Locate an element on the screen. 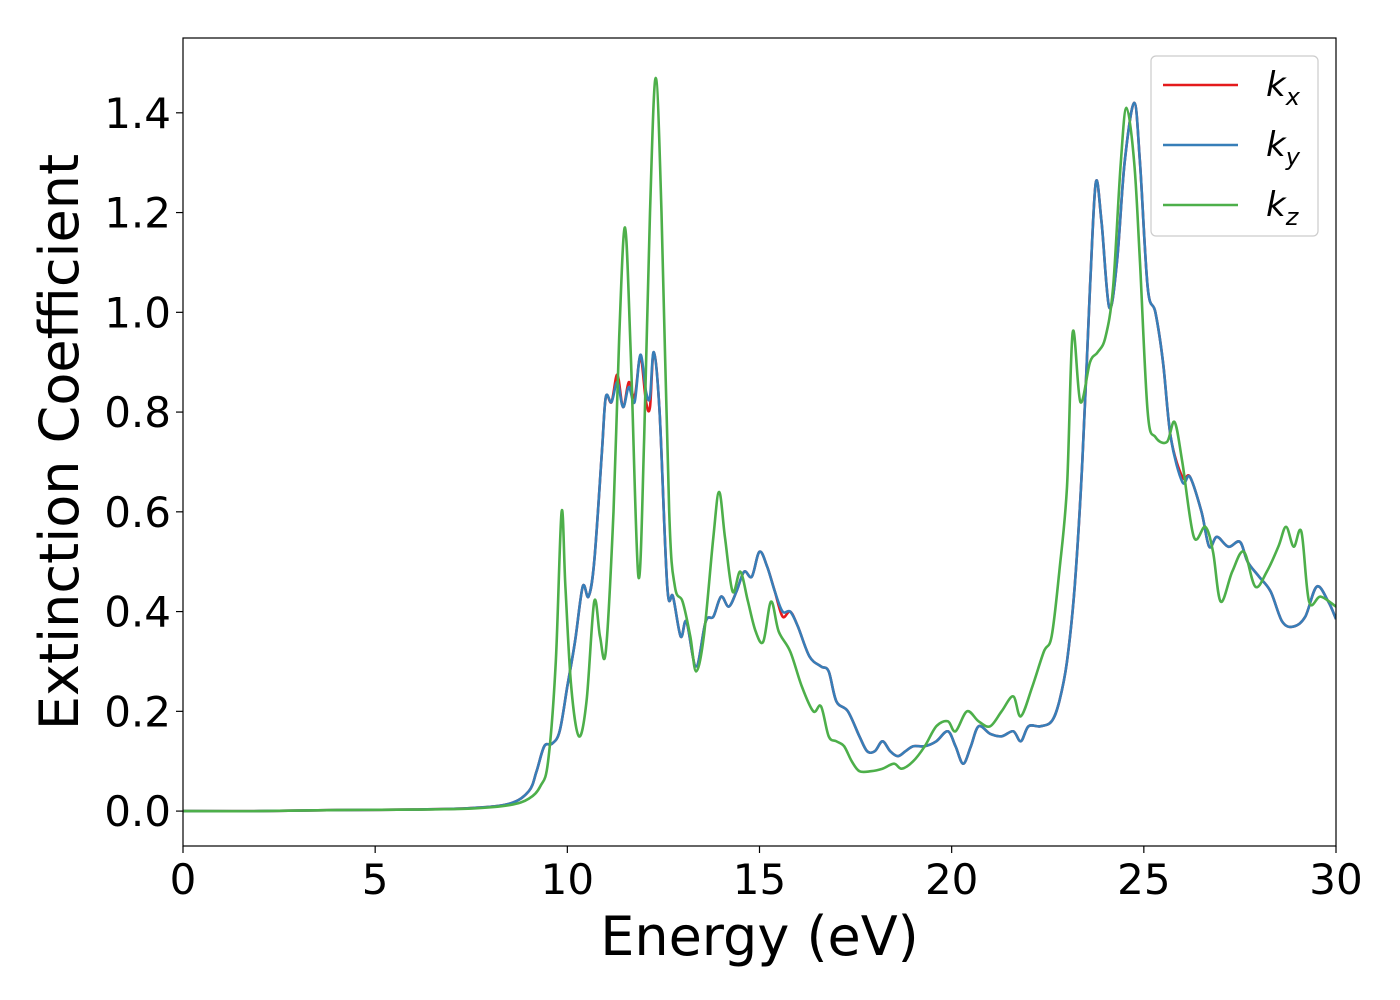 Image resolution: width=1400 pixels, height=1000 pixels. y-tick-label: 1.4 is located at coordinates (137, 113).